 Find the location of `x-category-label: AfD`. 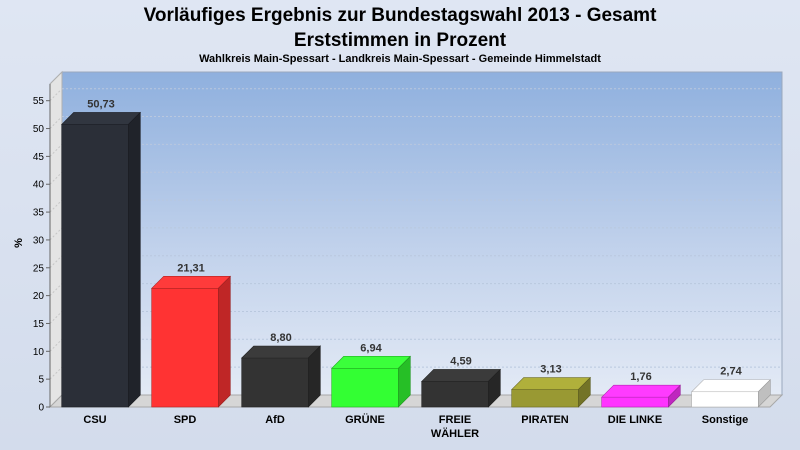

x-category-label: AfD is located at coordinates (275, 420).